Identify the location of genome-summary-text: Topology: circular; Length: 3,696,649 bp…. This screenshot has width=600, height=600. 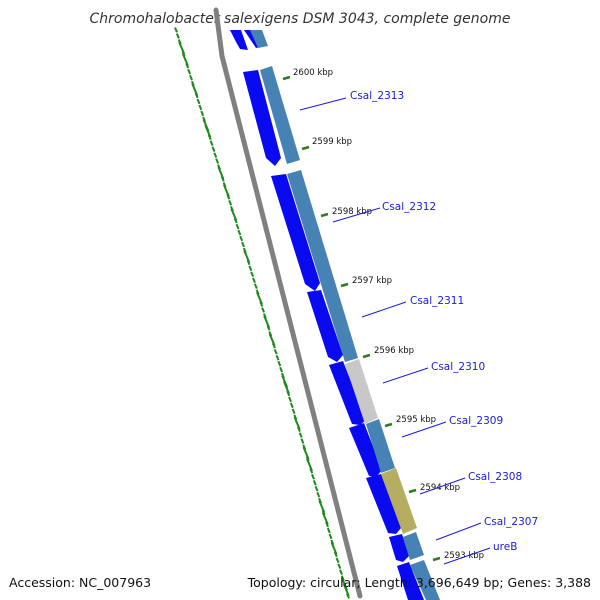
(419, 582).